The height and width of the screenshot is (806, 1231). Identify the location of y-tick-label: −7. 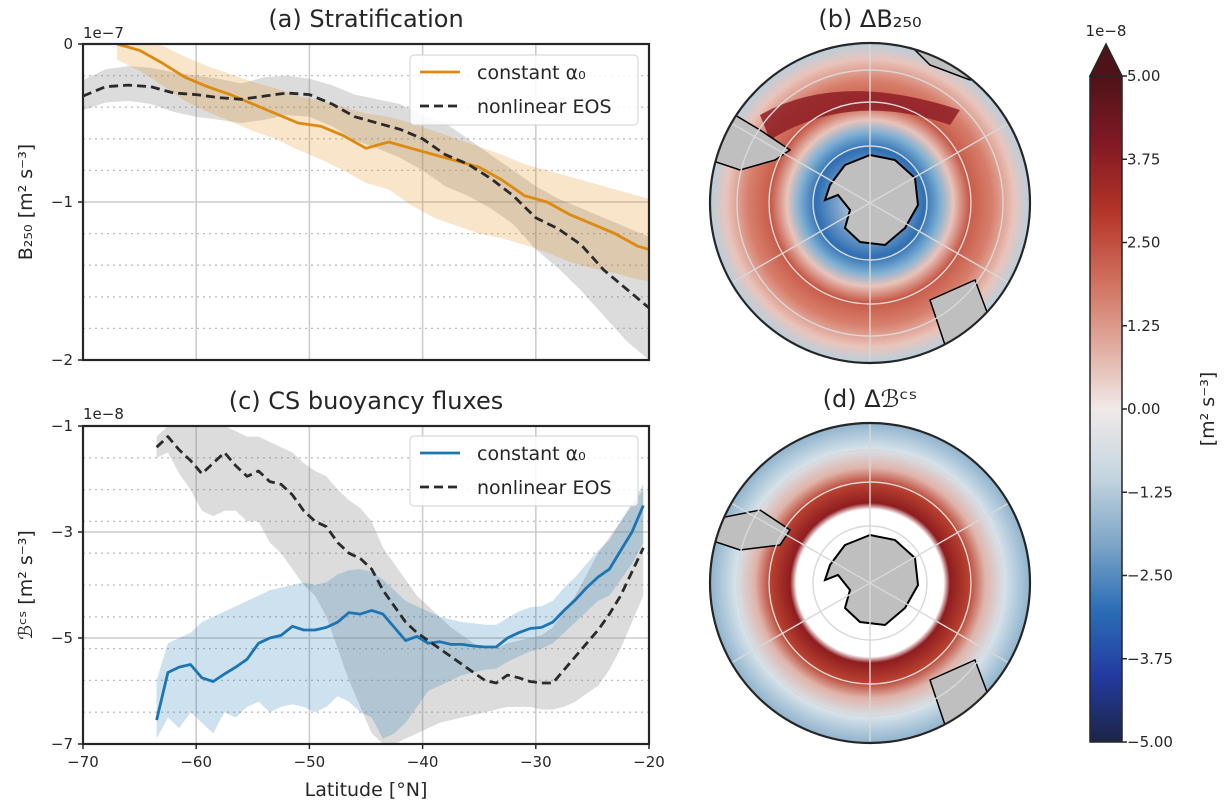
(62, 744).